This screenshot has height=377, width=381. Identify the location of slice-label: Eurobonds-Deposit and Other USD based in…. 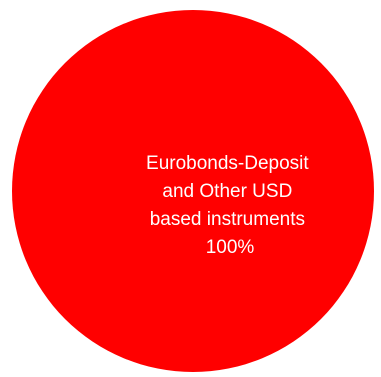
(230, 205).